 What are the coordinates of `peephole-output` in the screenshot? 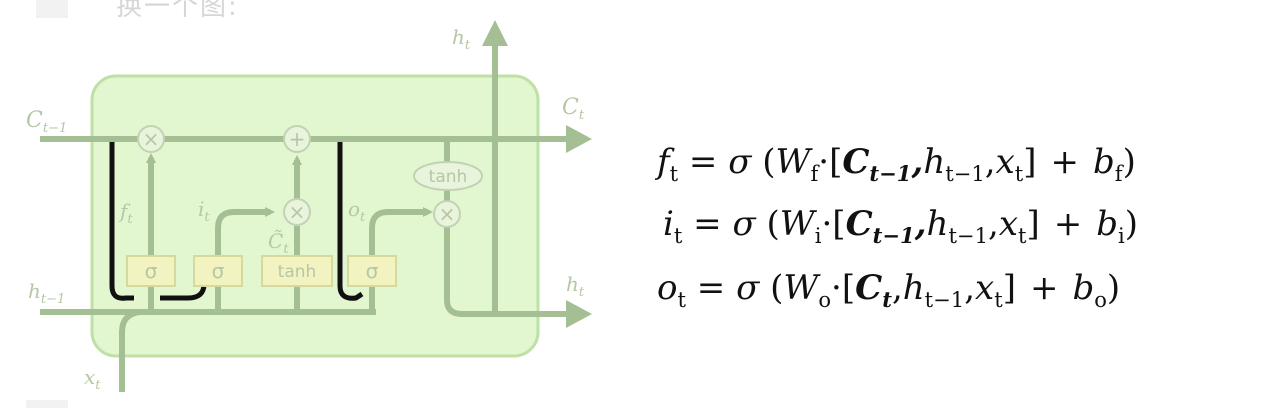 It's located at (350, 221).